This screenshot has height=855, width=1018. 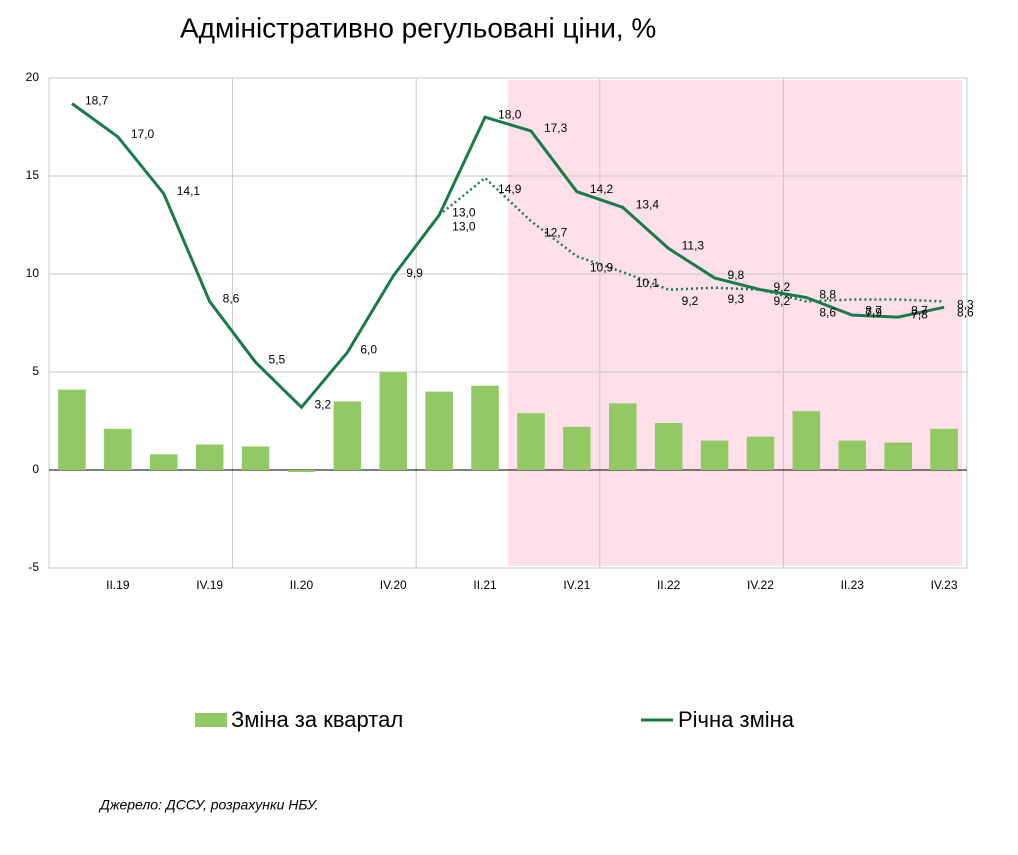 I want to click on data-label: 7,8, so click(x=919, y=314).